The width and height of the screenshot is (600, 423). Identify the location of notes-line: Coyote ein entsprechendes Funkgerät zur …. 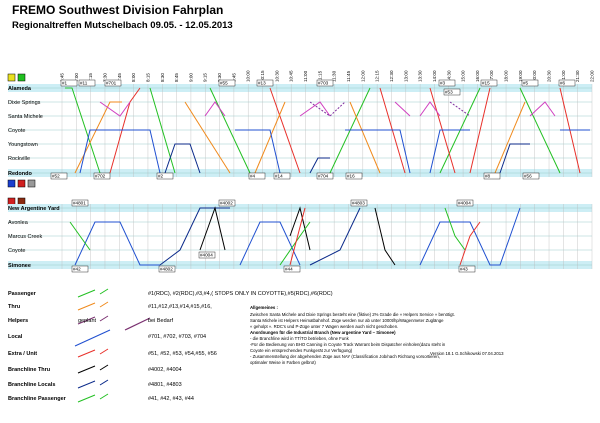
(301, 350).